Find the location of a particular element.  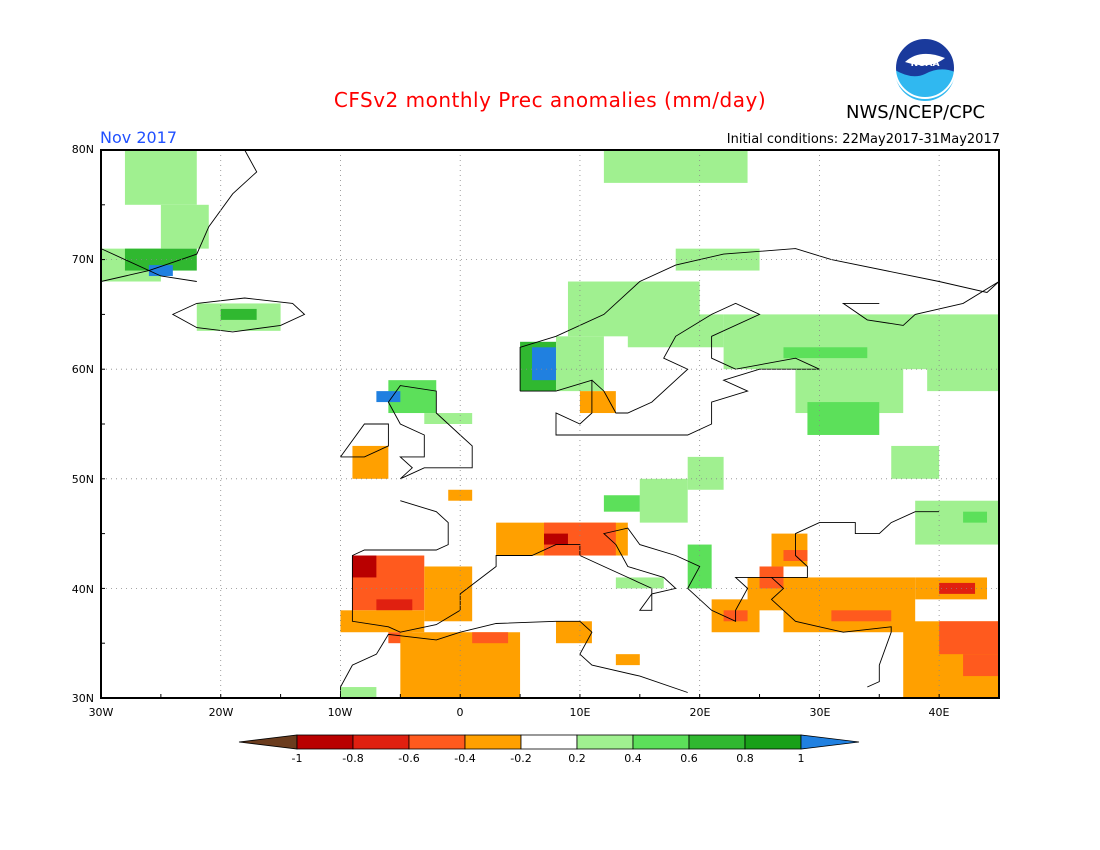

lon-label: 0 is located at coordinates (460, 712).